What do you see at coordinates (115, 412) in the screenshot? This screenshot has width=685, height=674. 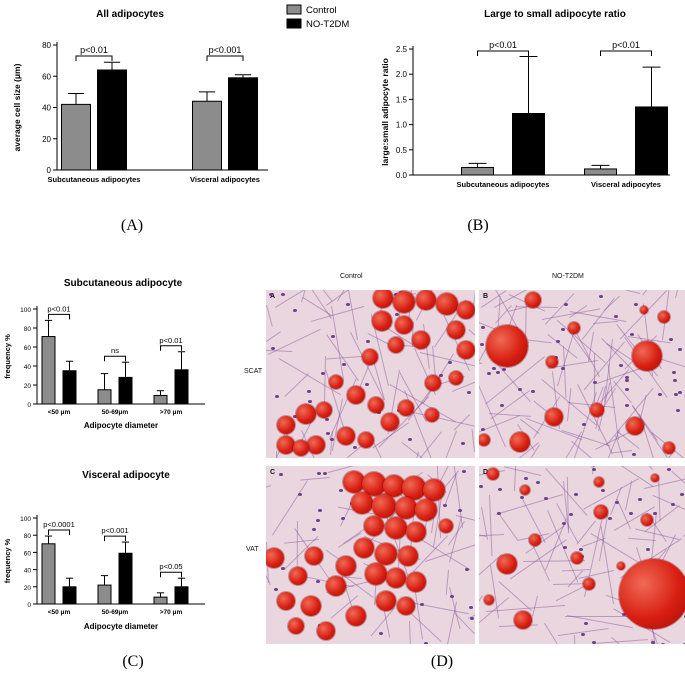 I see `x-tick-label: 50-69μm` at bounding box center [115, 412].